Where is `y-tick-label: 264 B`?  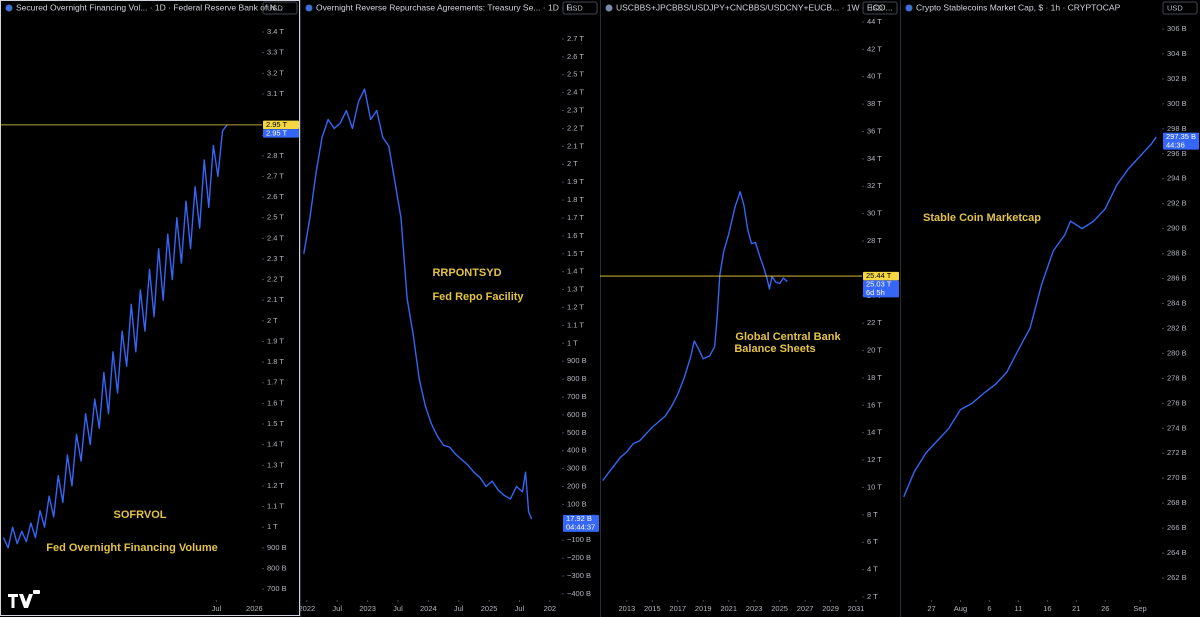 y-tick-label: 264 B is located at coordinates (1177, 552).